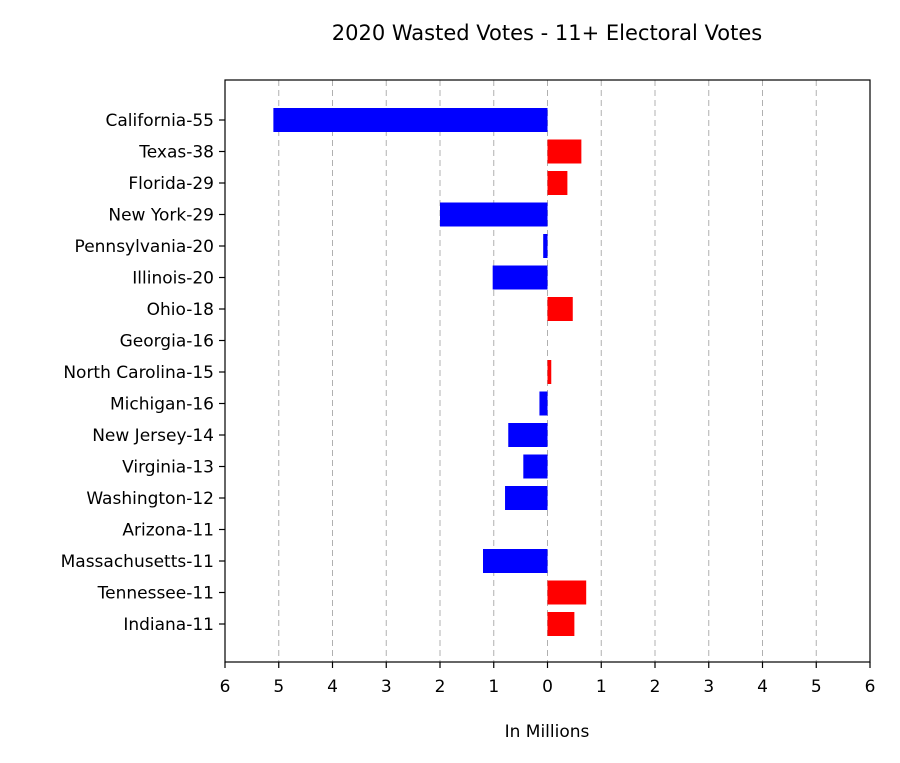 The width and height of the screenshot is (900, 763). What do you see at coordinates (162, 405) in the screenshot?
I see `y-tick-label: Michigan-16` at bounding box center [162, 405].